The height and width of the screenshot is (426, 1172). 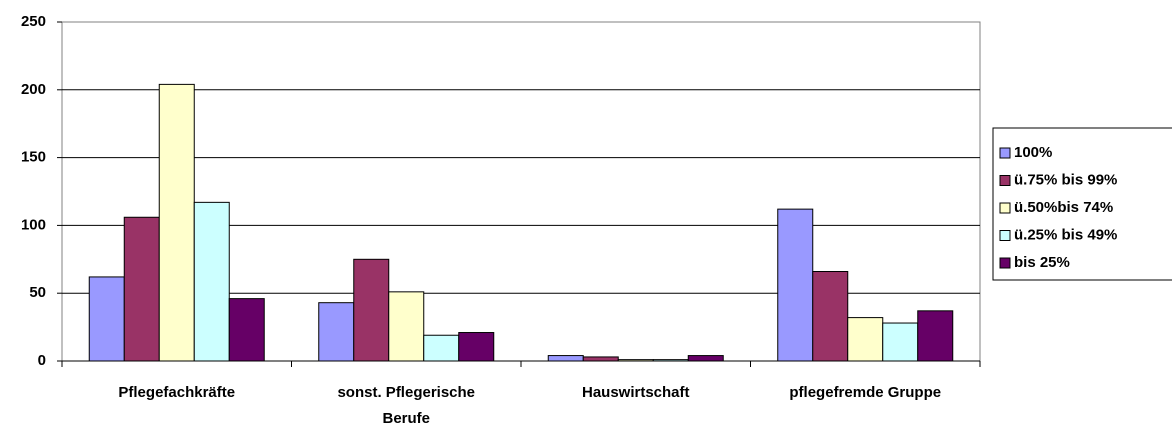 I want to click on x-tick-label: Pflegefachkräfte, so click(x=176, y=392).